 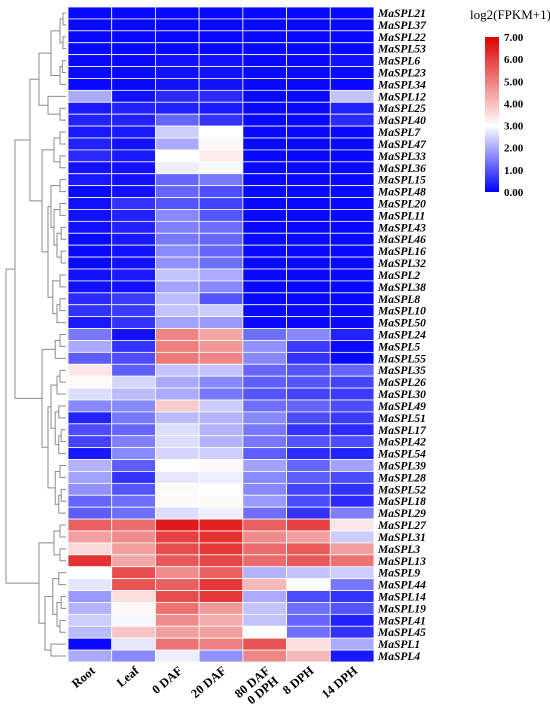 I want to click on legend-title: log2(FPKM+1), so click(x=510, y=14).